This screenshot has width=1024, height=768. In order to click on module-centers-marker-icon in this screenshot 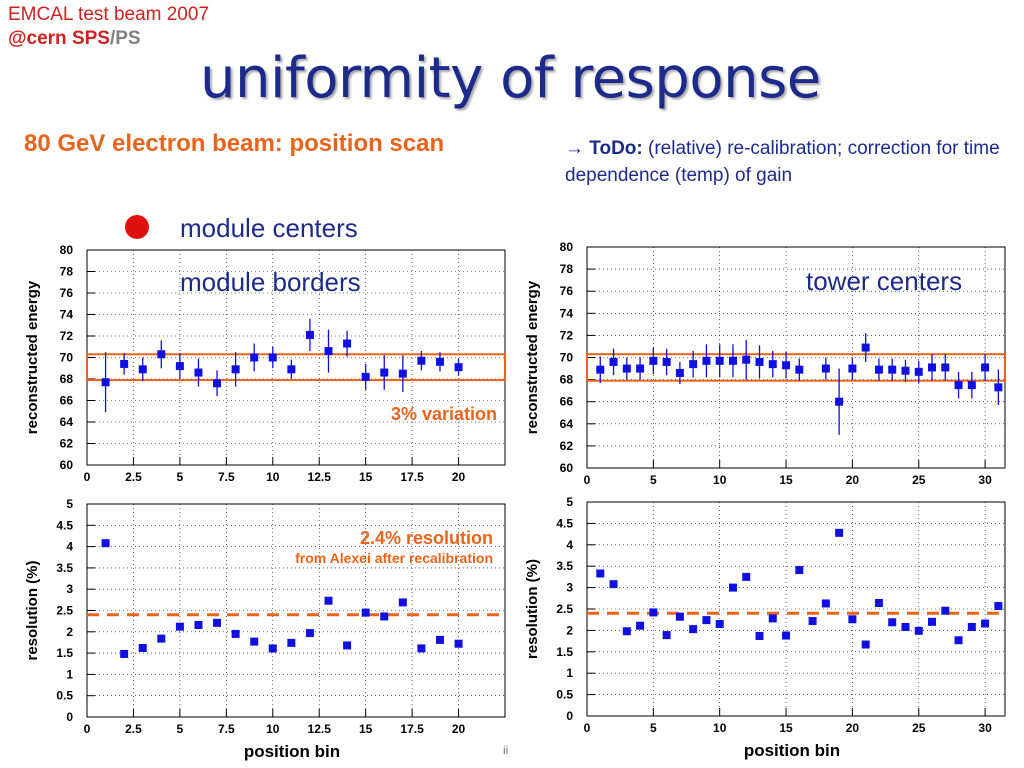, I will do `click(137, 227)`.